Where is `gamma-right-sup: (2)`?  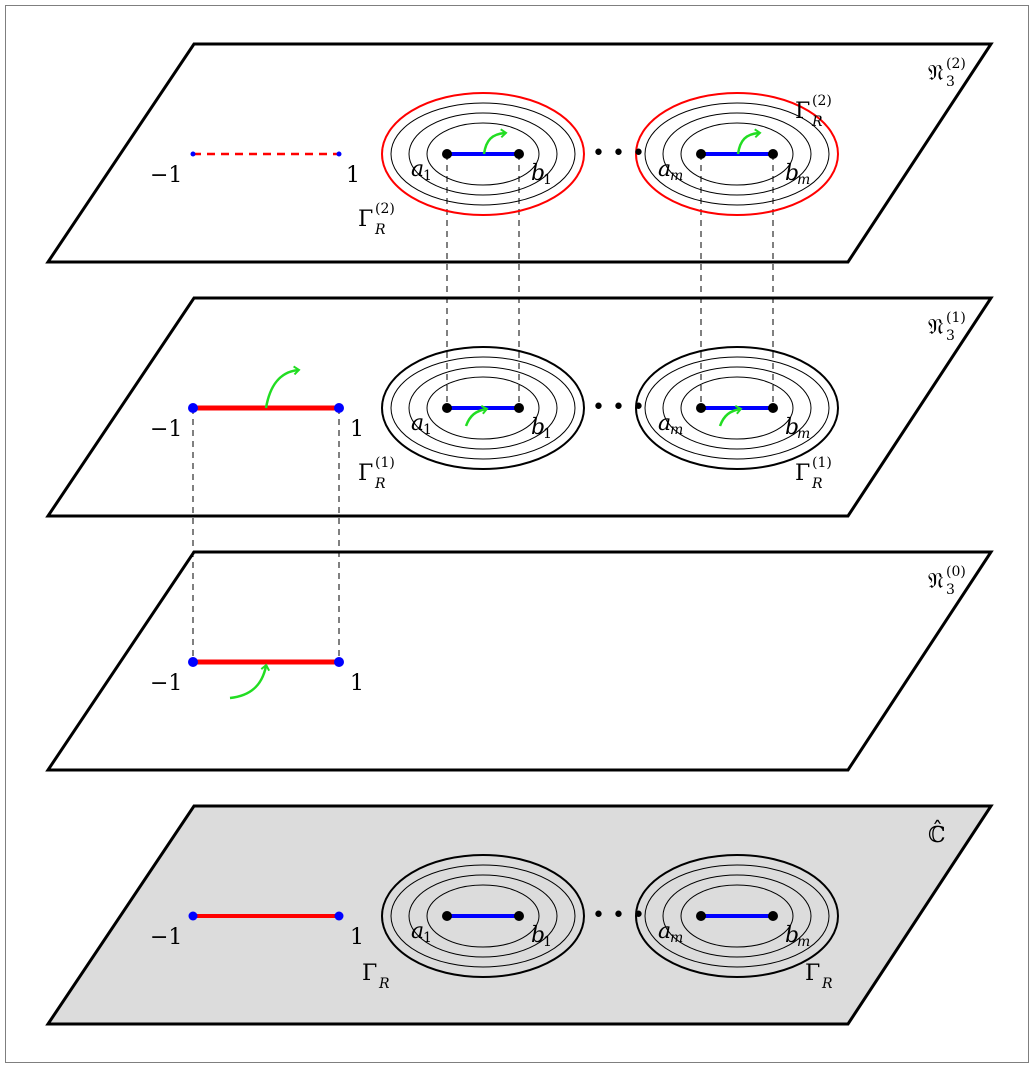 gamma-right-sup: (2) is located at coordinates (822, 101).